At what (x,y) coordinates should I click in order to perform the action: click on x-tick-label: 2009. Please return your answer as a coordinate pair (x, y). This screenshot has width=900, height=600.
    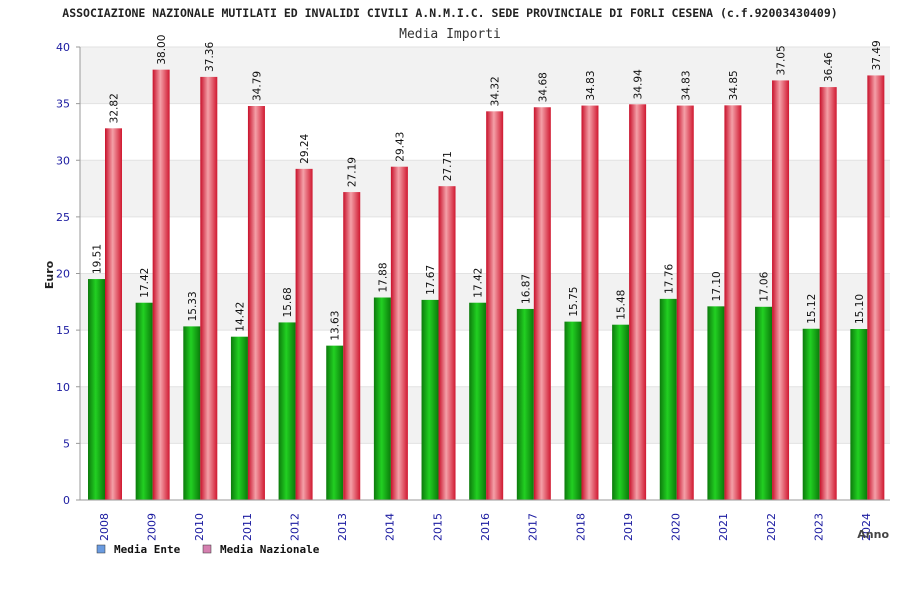
    Looking at the image, I should click on (151, 527).